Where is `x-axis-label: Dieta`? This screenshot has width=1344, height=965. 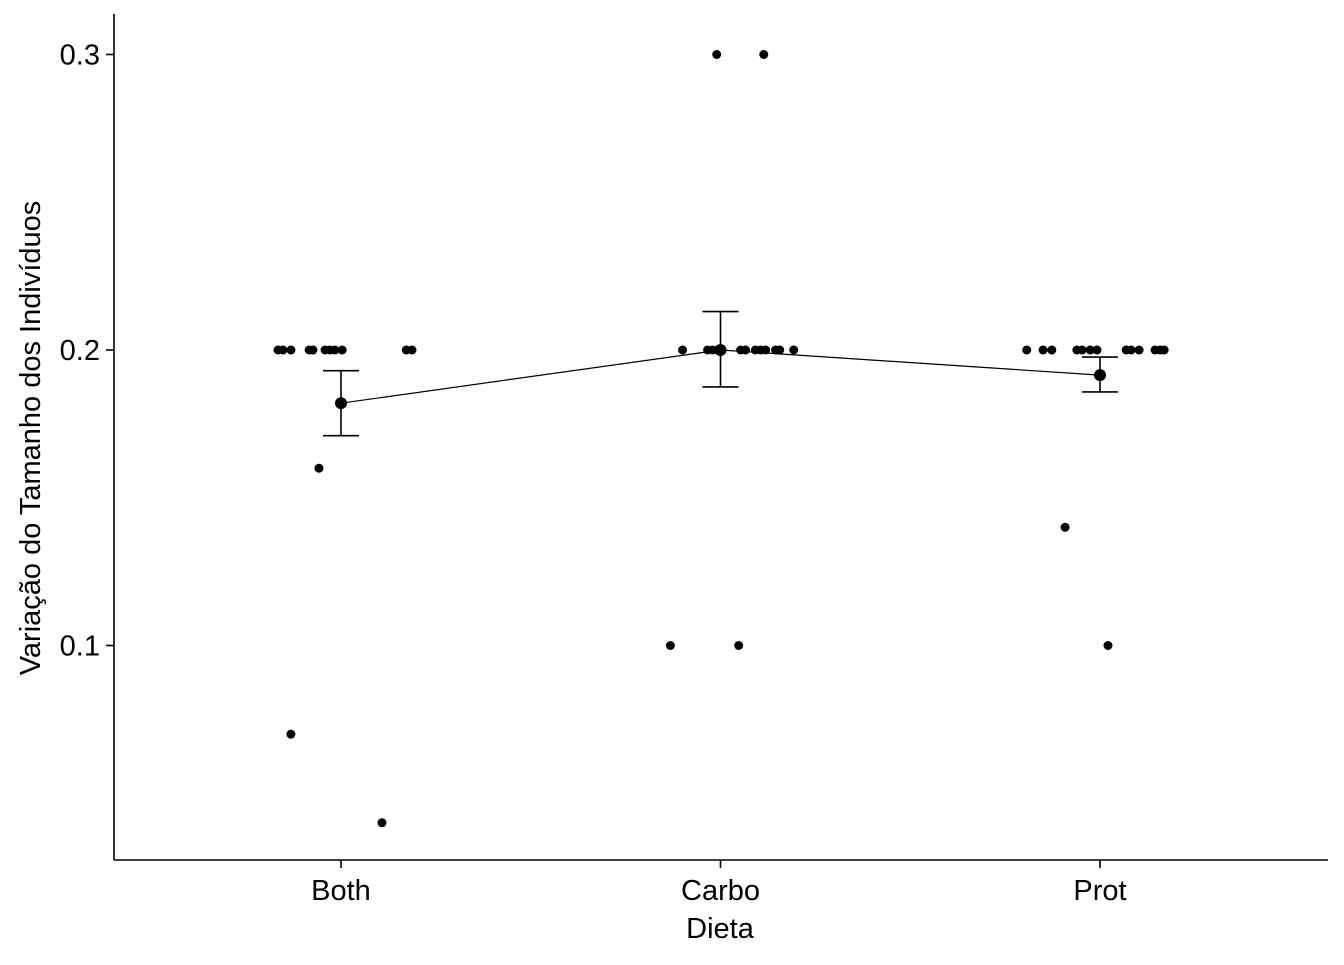
x-axis-label: Dieta is located at coordinates (720, 929).